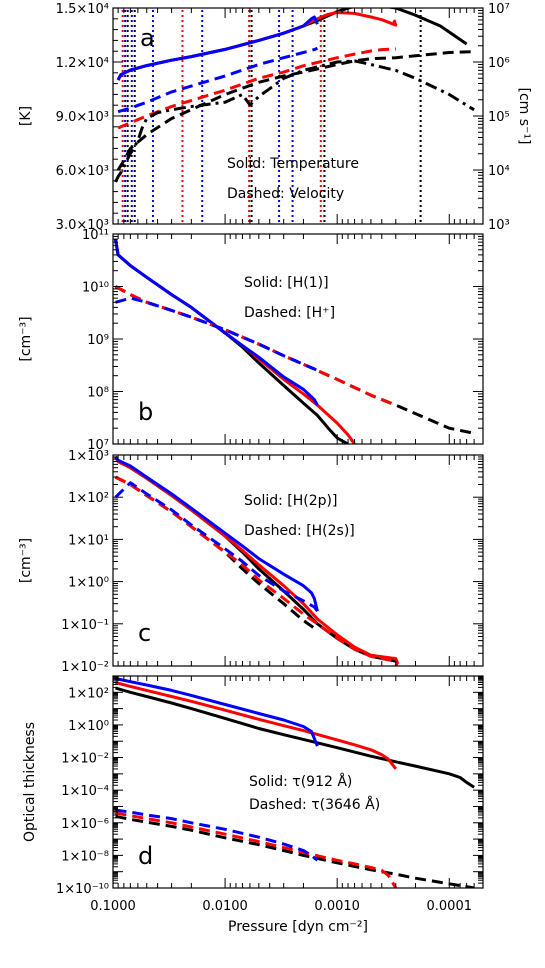 The image size is (545, 968). What do you see at coordinates (82, 117) in the screenshot?
I see `y-tick-label: 9.0×10³` at bounding box center [82, 117].